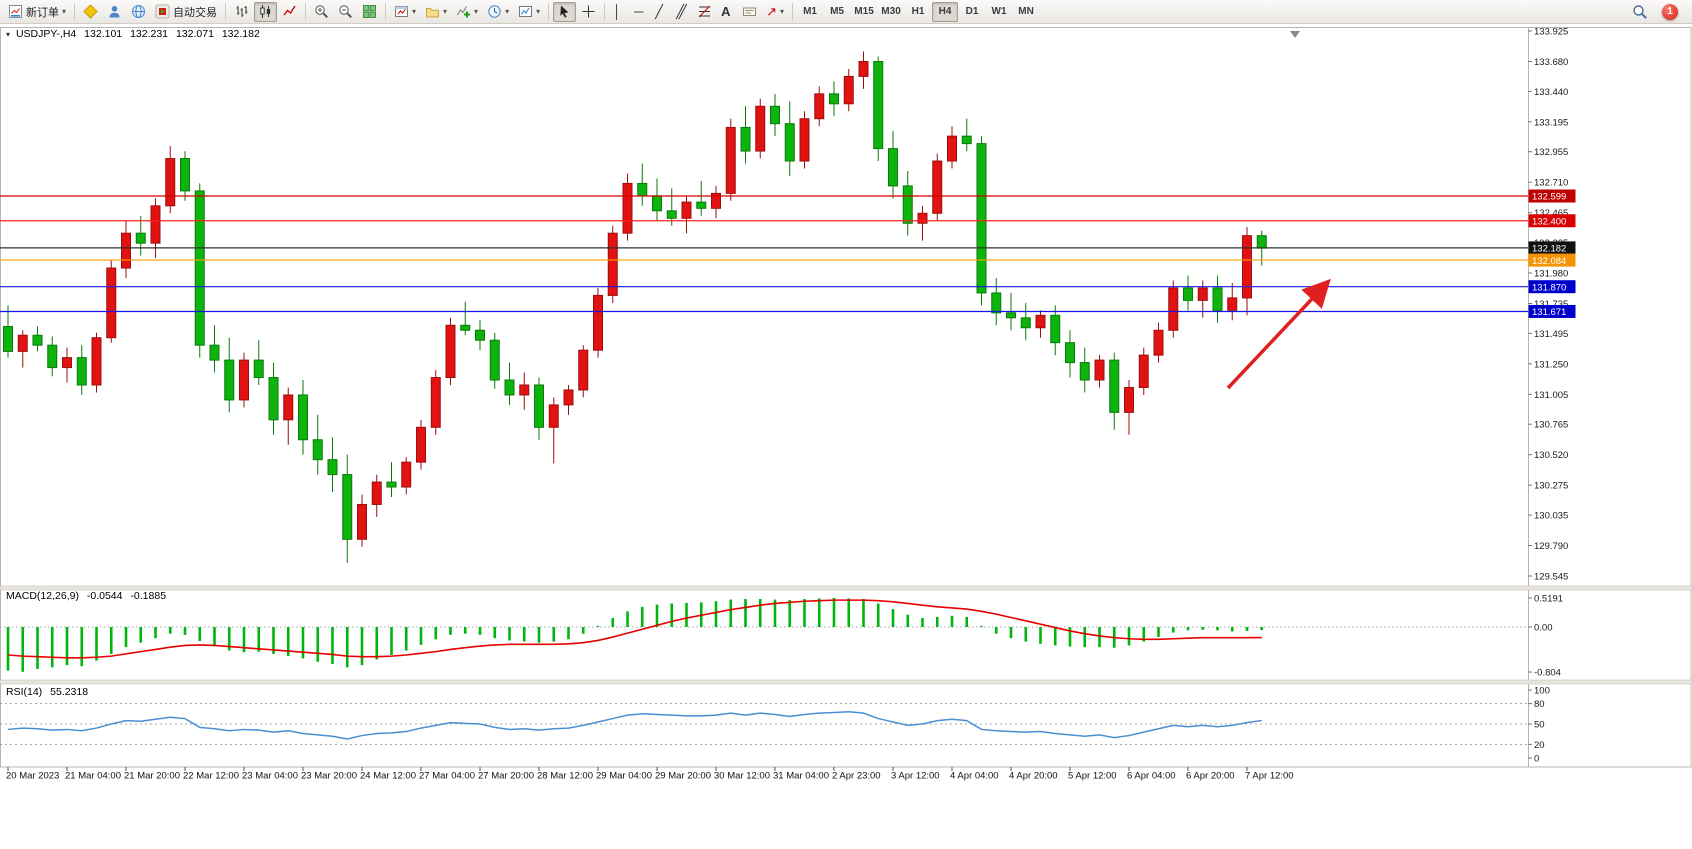 The height and width of the screenshot is (849, 1692). Describe the element at coordinates (1548, 598) in the screenshot. I see `svg-text: 0.5191` at that location.